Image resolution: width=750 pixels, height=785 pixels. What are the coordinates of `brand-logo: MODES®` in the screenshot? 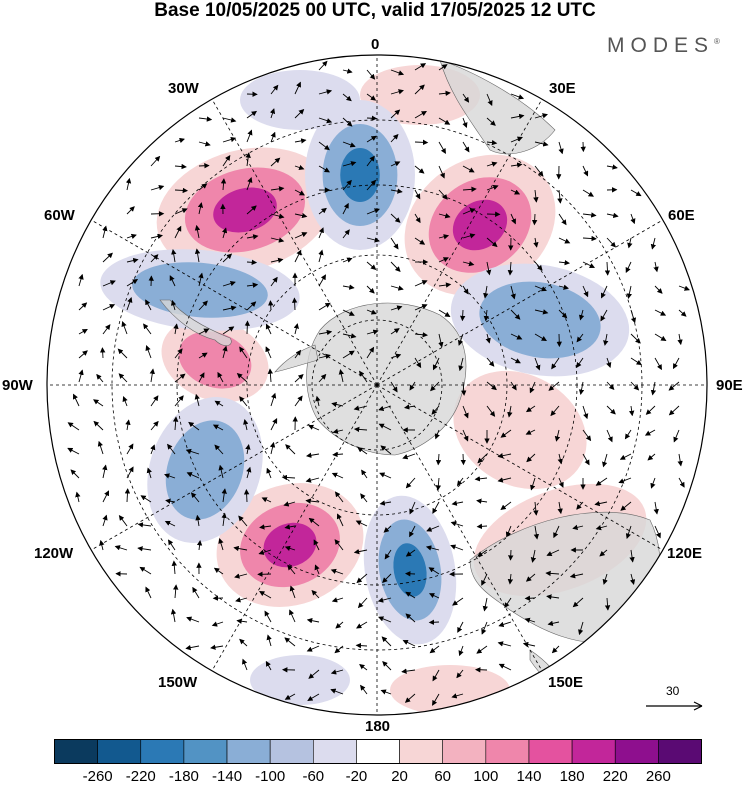 It's located at (663, 46).